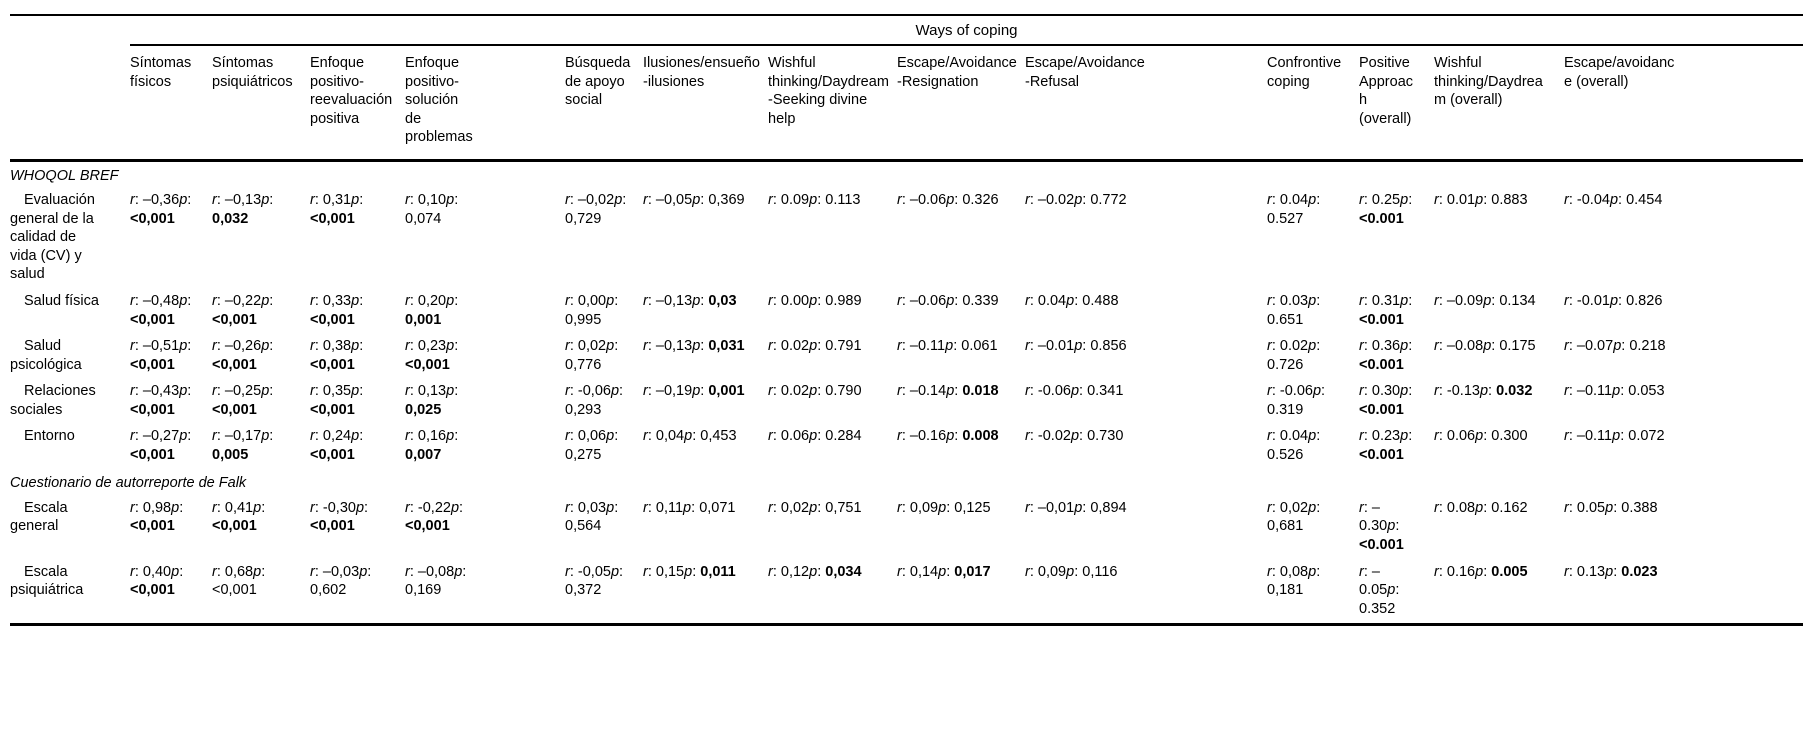  What do you see at coordinates (436, 581) in the screenshot?
I see `stat-cell: r: –0,08p: 0,169` at bounding box center [436, 581].